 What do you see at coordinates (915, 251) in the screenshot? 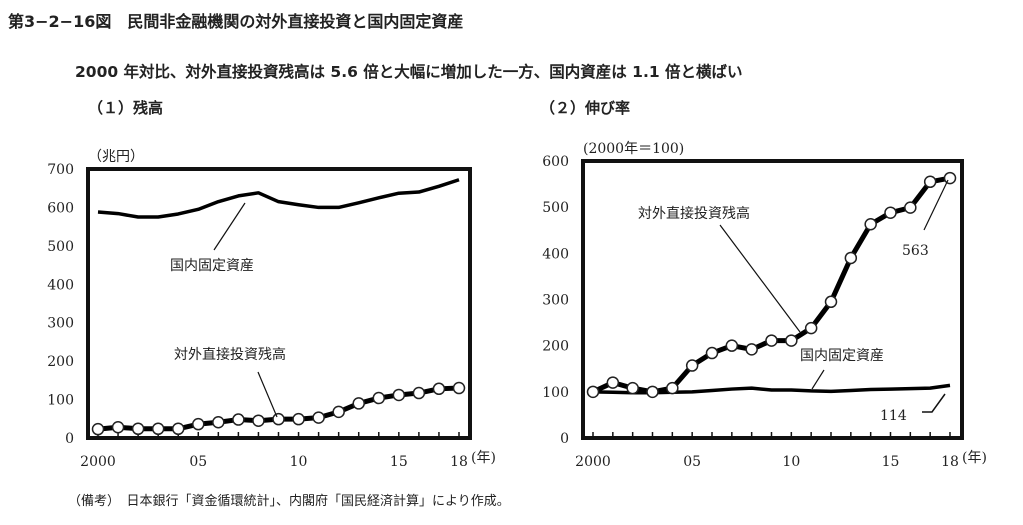
I see `annotation-label: 563` at bounding box center [915, 251].